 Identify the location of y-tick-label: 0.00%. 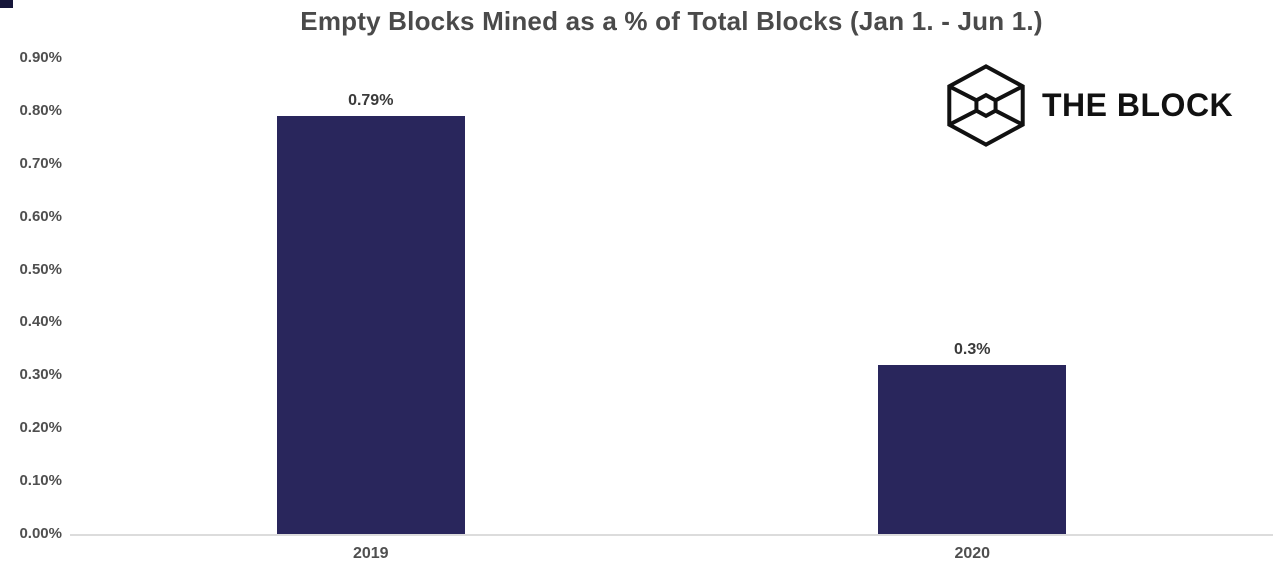
(40, 533).